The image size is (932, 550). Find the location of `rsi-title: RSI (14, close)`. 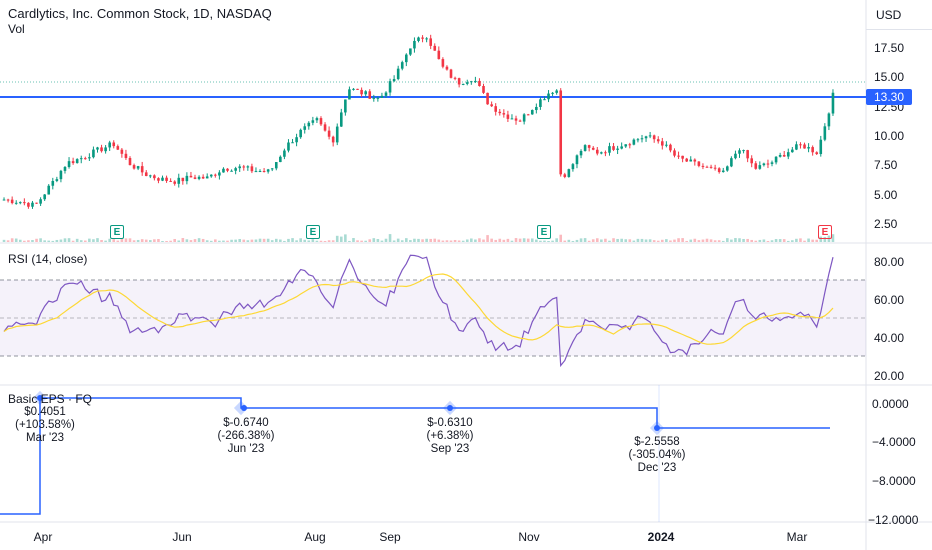

rsi-title: RSI (14, close) is located at coordinates (48, 259).